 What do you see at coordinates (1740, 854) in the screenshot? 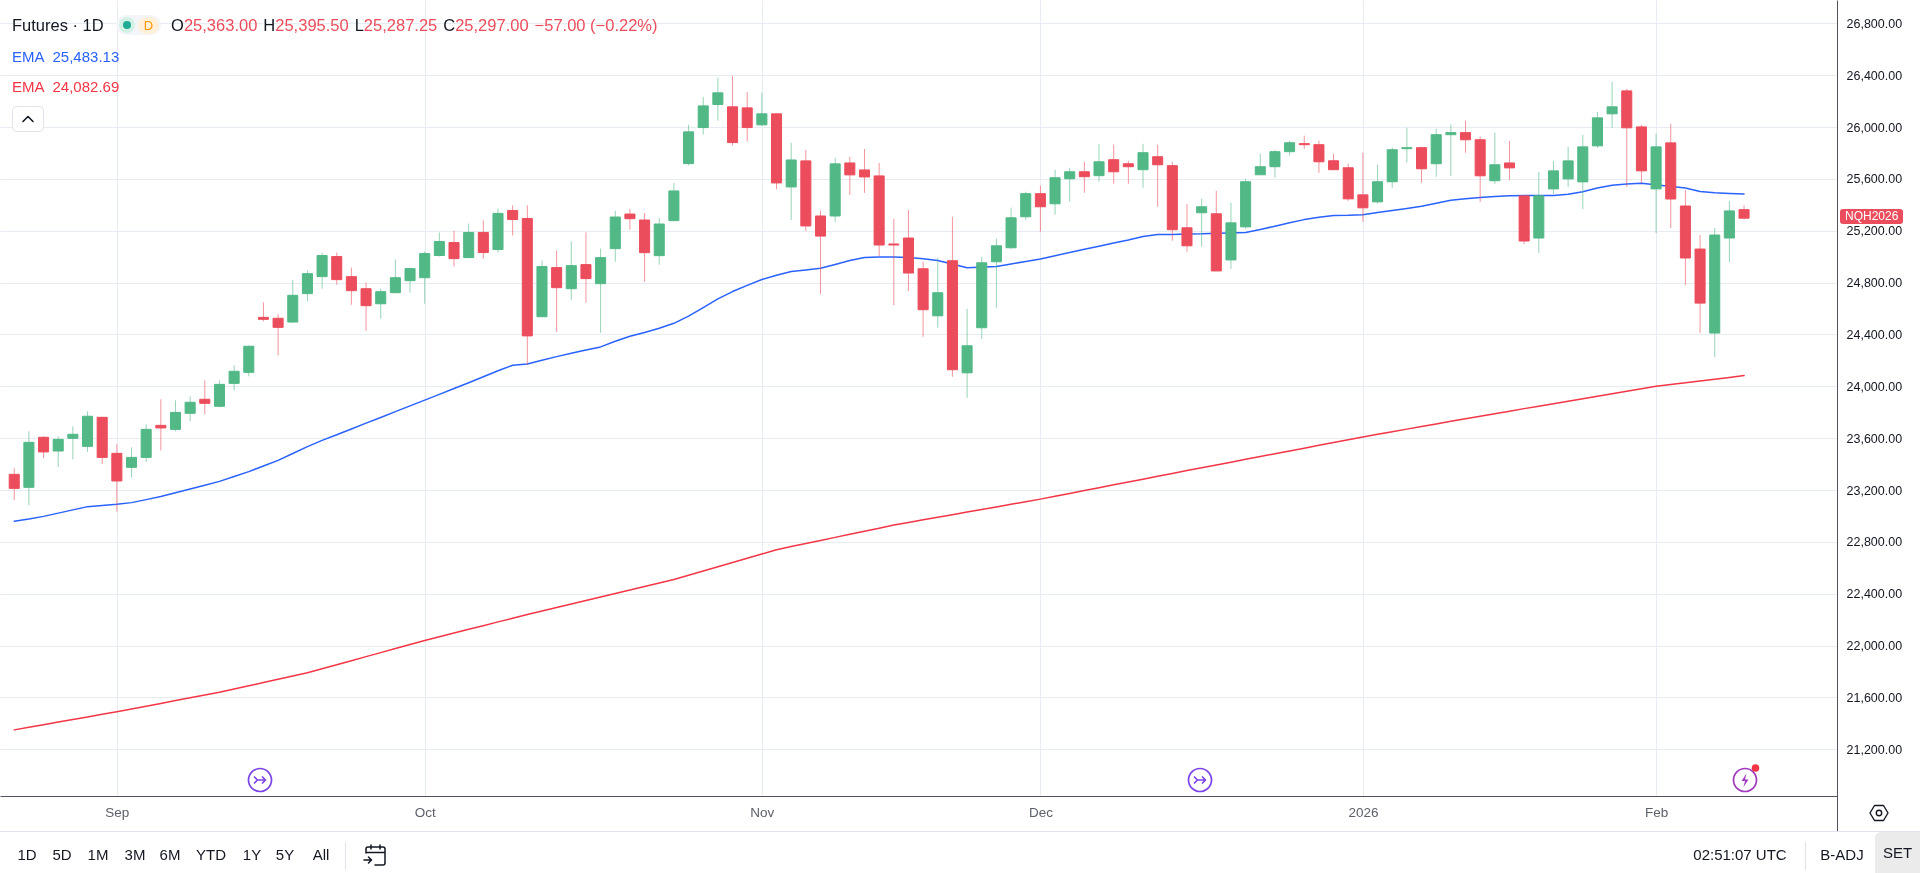
I see `text: 02:51:07 UTC` at bounding box center [1740, 854].